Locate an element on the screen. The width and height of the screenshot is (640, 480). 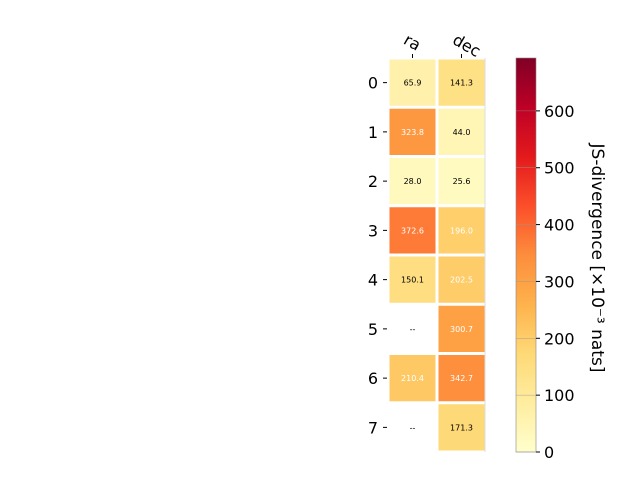
cell-value-label: 300.7 is located at coordinates (461, 329).